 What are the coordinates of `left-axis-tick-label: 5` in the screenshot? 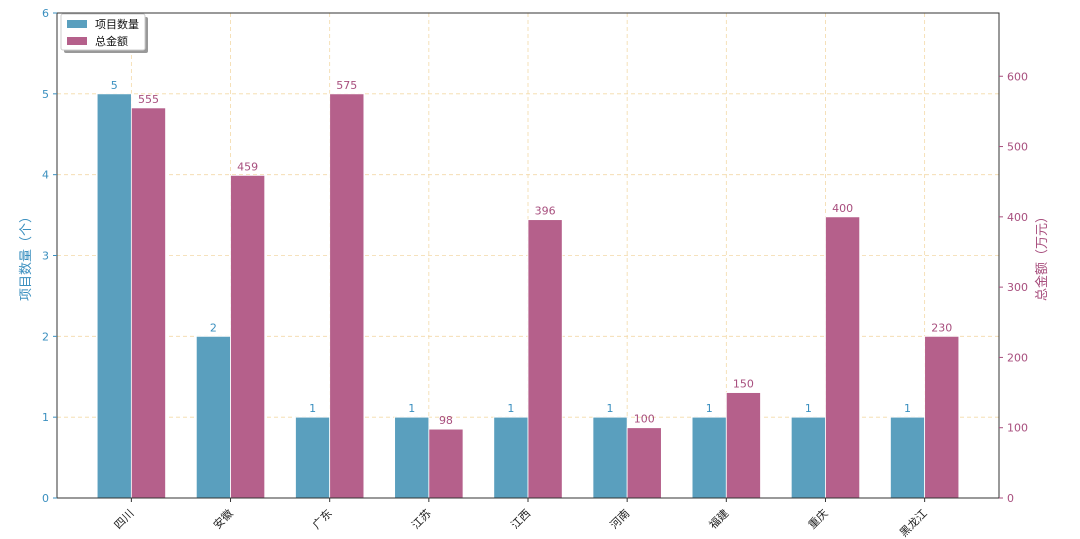 It's located at (45, 94).